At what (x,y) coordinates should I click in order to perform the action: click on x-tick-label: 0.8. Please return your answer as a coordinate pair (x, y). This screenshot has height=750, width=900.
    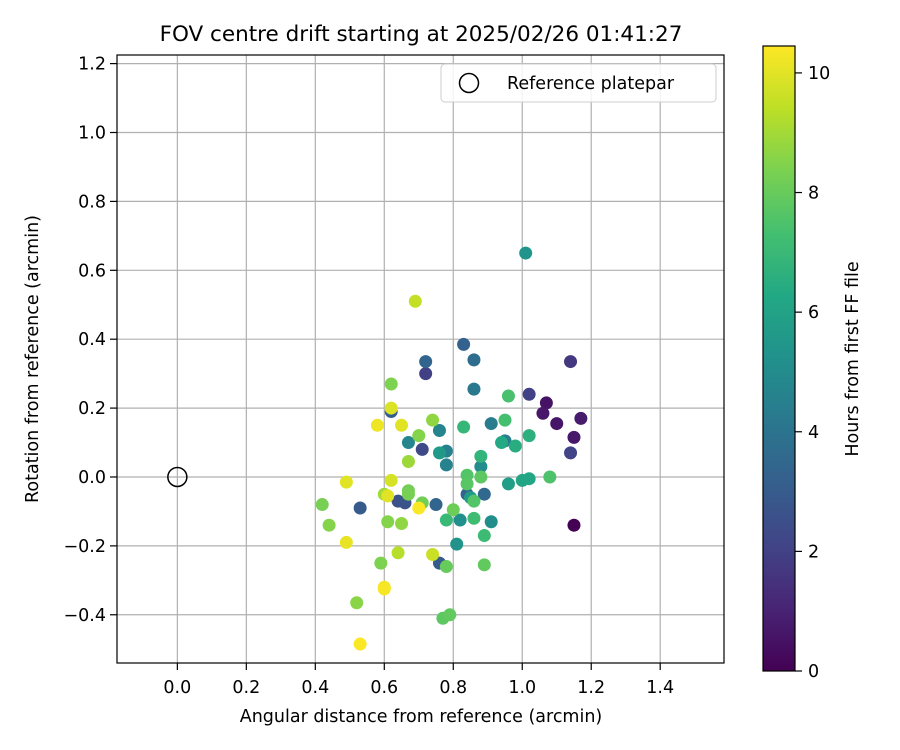
    Looking at the image, I should click on (453, 688).